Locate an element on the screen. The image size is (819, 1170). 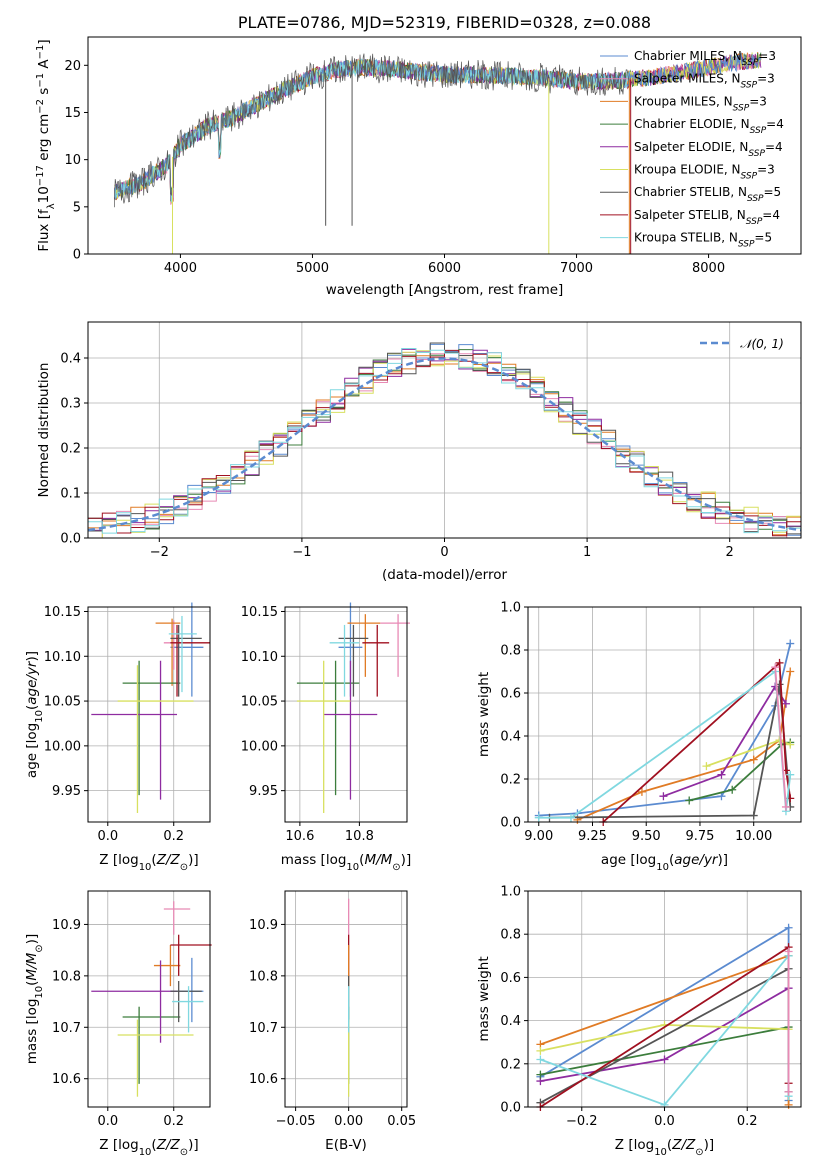
y-tick-label: 0.6 is located at coordinates (510, 978).